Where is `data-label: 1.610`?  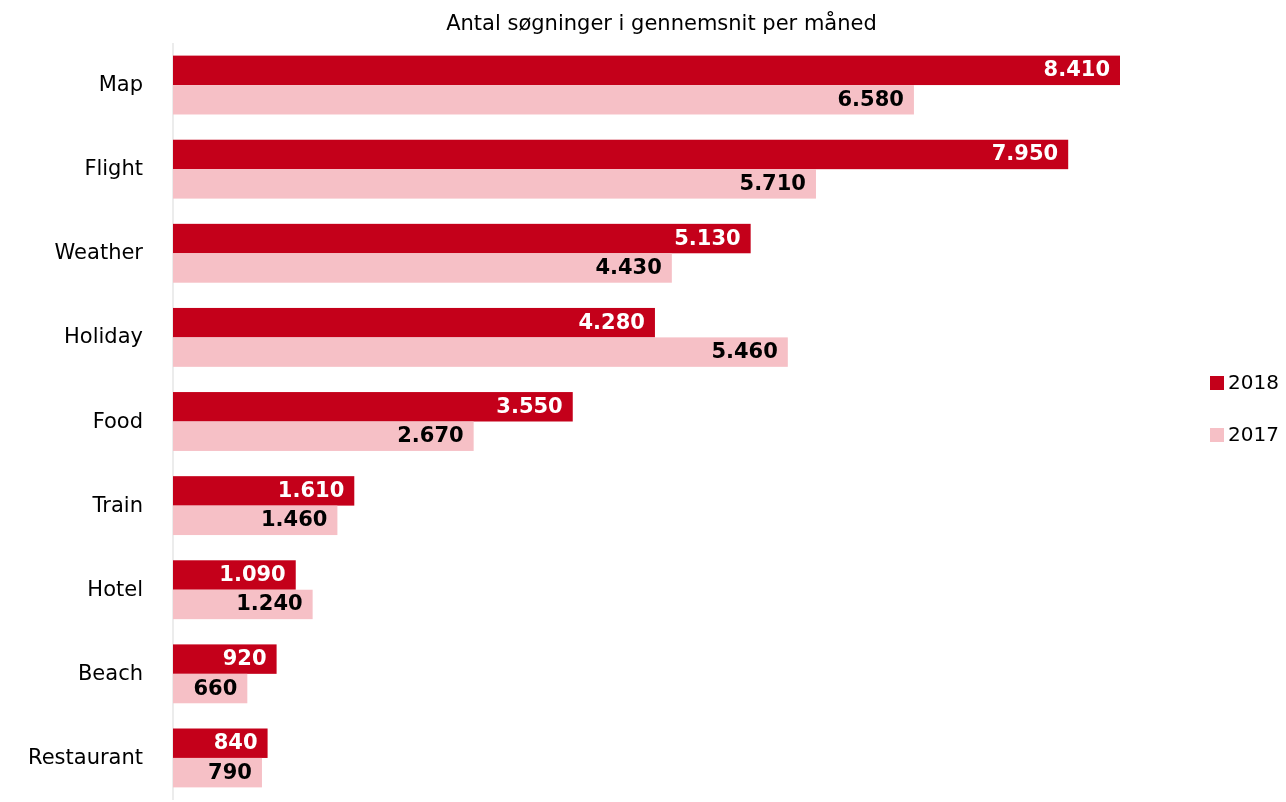
data-label: 1.610 is located at coordinates (311, 489).